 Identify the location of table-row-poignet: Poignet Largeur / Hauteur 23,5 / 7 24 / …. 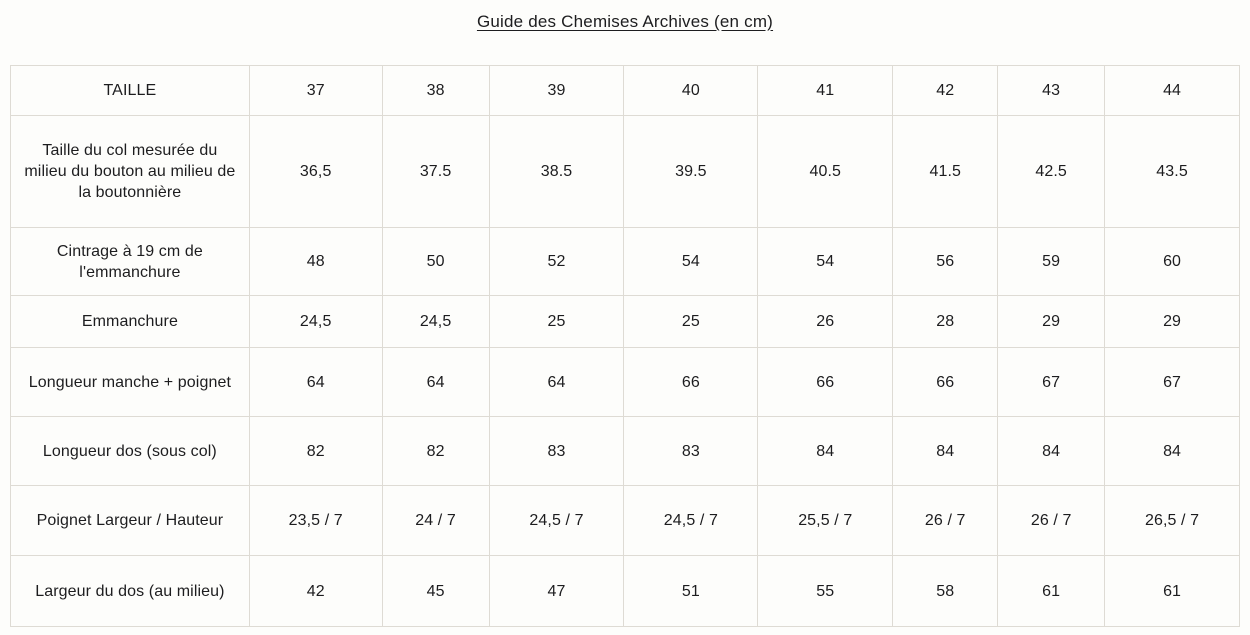
(625, 520).